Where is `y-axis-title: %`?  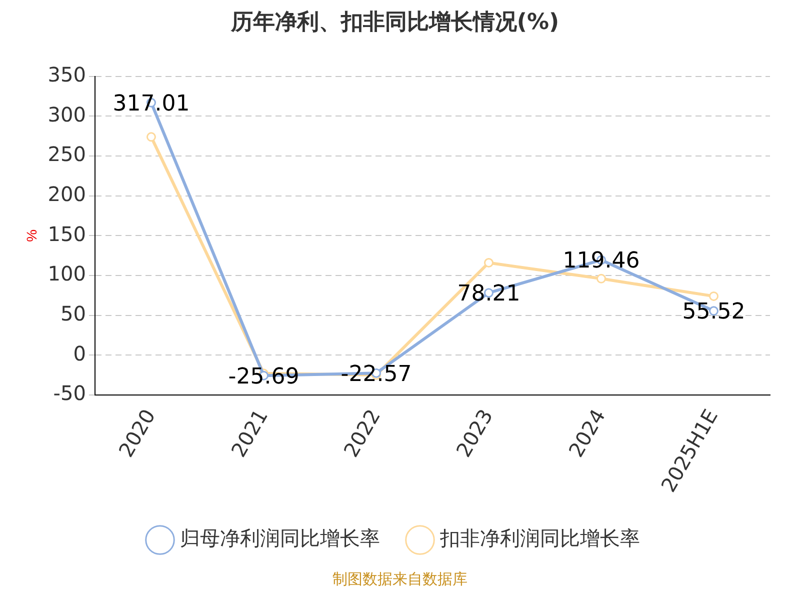
y-axis-title: % is located at coordinates (31, 235).